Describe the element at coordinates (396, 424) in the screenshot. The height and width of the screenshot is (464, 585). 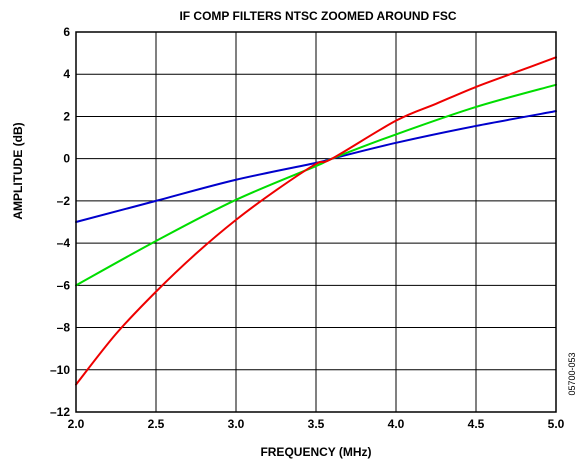
I see `x-tick-label: 4.0` at that location.